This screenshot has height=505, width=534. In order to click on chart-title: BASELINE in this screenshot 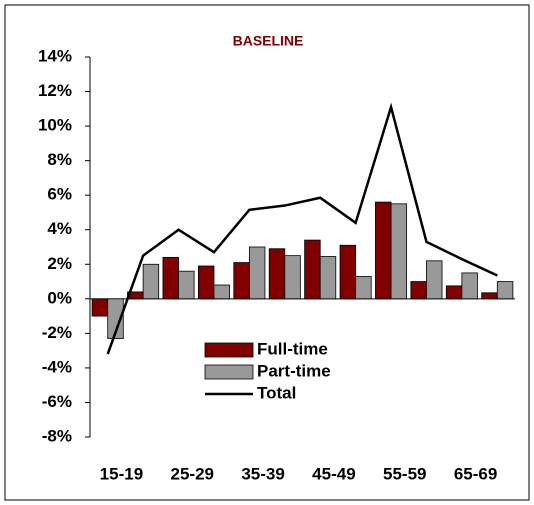, I will do `click(268, 41)`.